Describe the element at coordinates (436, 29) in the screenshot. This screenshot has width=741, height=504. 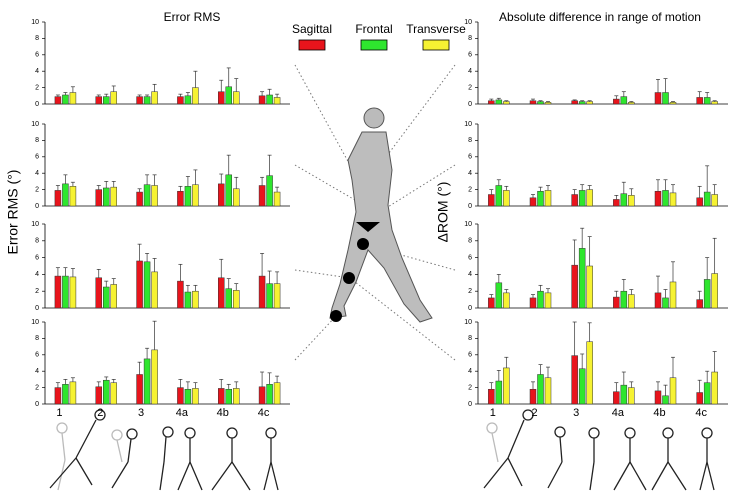
I see `legend-label: Transverse` at that location.